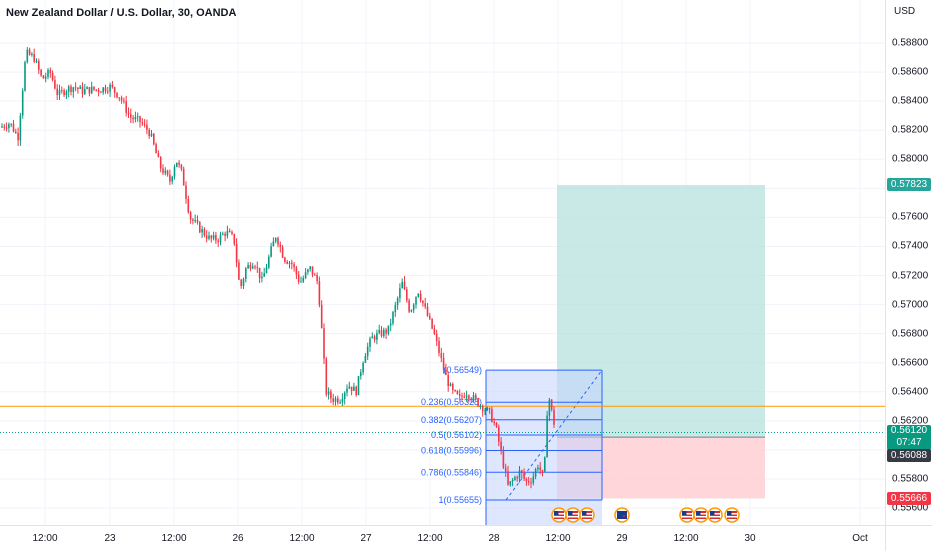 This screenshot has height=551, width=932. What do you see at coordinates (451, 450) in the screenshot?
I see `fib-level-label: 0.618(0.55996)` at bounding box center [451, 450].